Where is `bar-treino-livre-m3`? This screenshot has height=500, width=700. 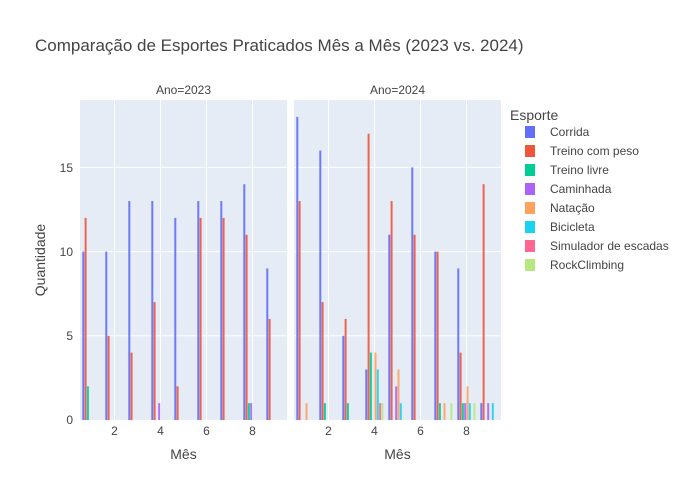
bar-treino-livre-m3 is located at coordinates (347, 411).